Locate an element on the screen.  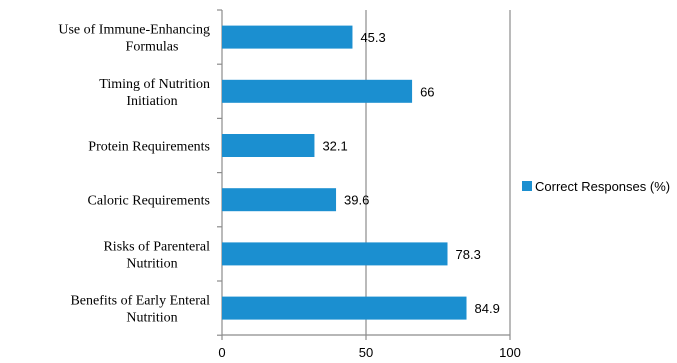
bar-value-label: 84.9 is located at coordinates (487, 308).